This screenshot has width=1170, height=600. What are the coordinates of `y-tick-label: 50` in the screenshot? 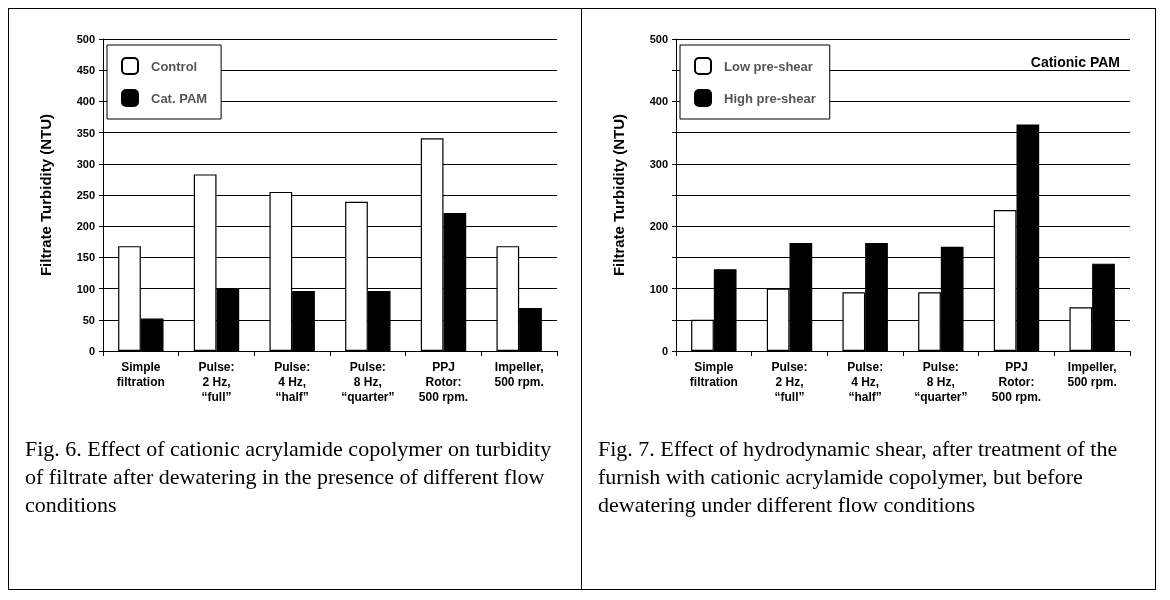 It's located at (88, 319).